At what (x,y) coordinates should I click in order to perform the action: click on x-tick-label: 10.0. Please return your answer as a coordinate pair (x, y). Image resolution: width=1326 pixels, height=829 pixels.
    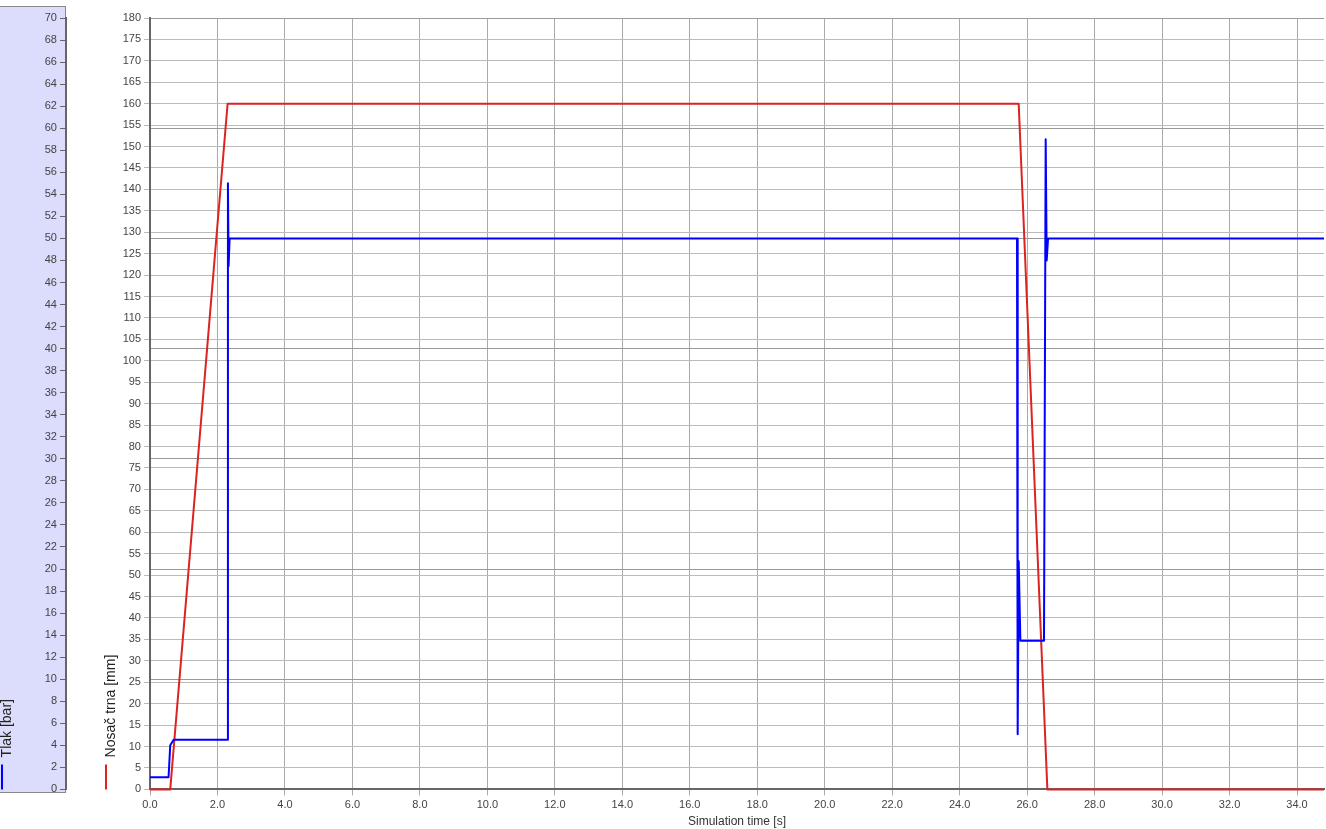
    Looking at the image, I should click on (487, 804).